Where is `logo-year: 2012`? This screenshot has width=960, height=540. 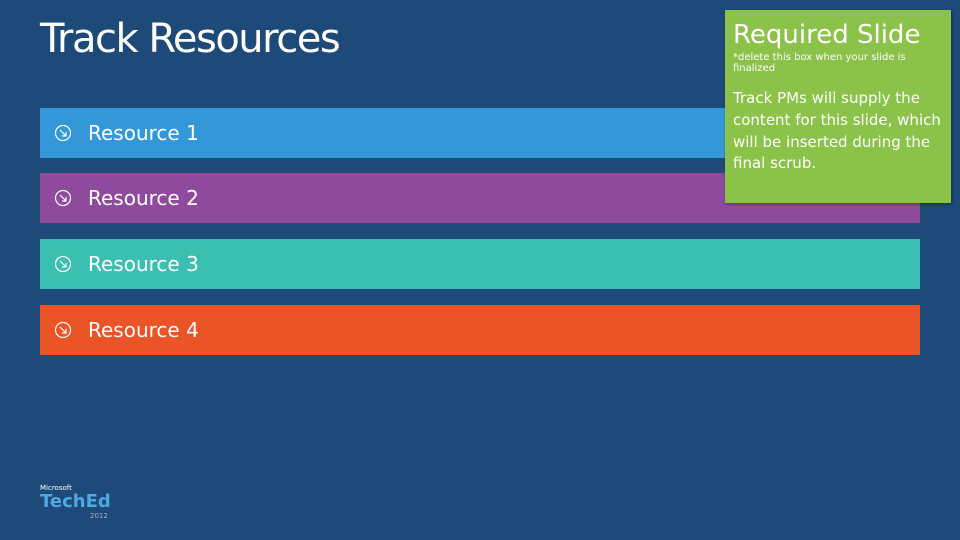
logo-year: 2012 is located at coordinates (99, 516).